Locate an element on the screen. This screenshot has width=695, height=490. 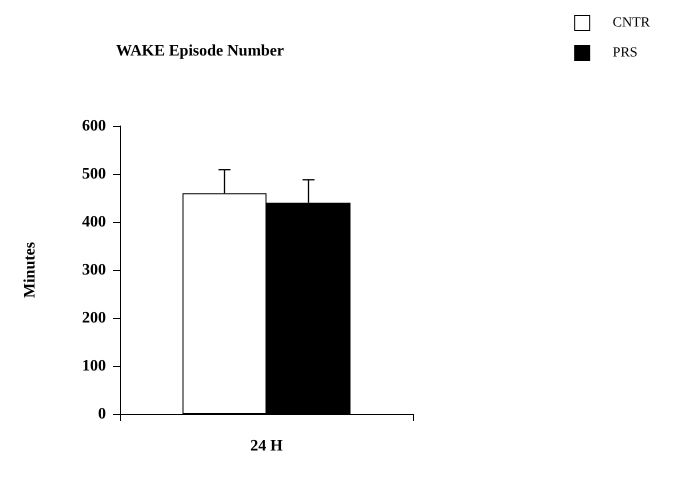
y-tick-label: 600 is located at coordinates (94, 126).